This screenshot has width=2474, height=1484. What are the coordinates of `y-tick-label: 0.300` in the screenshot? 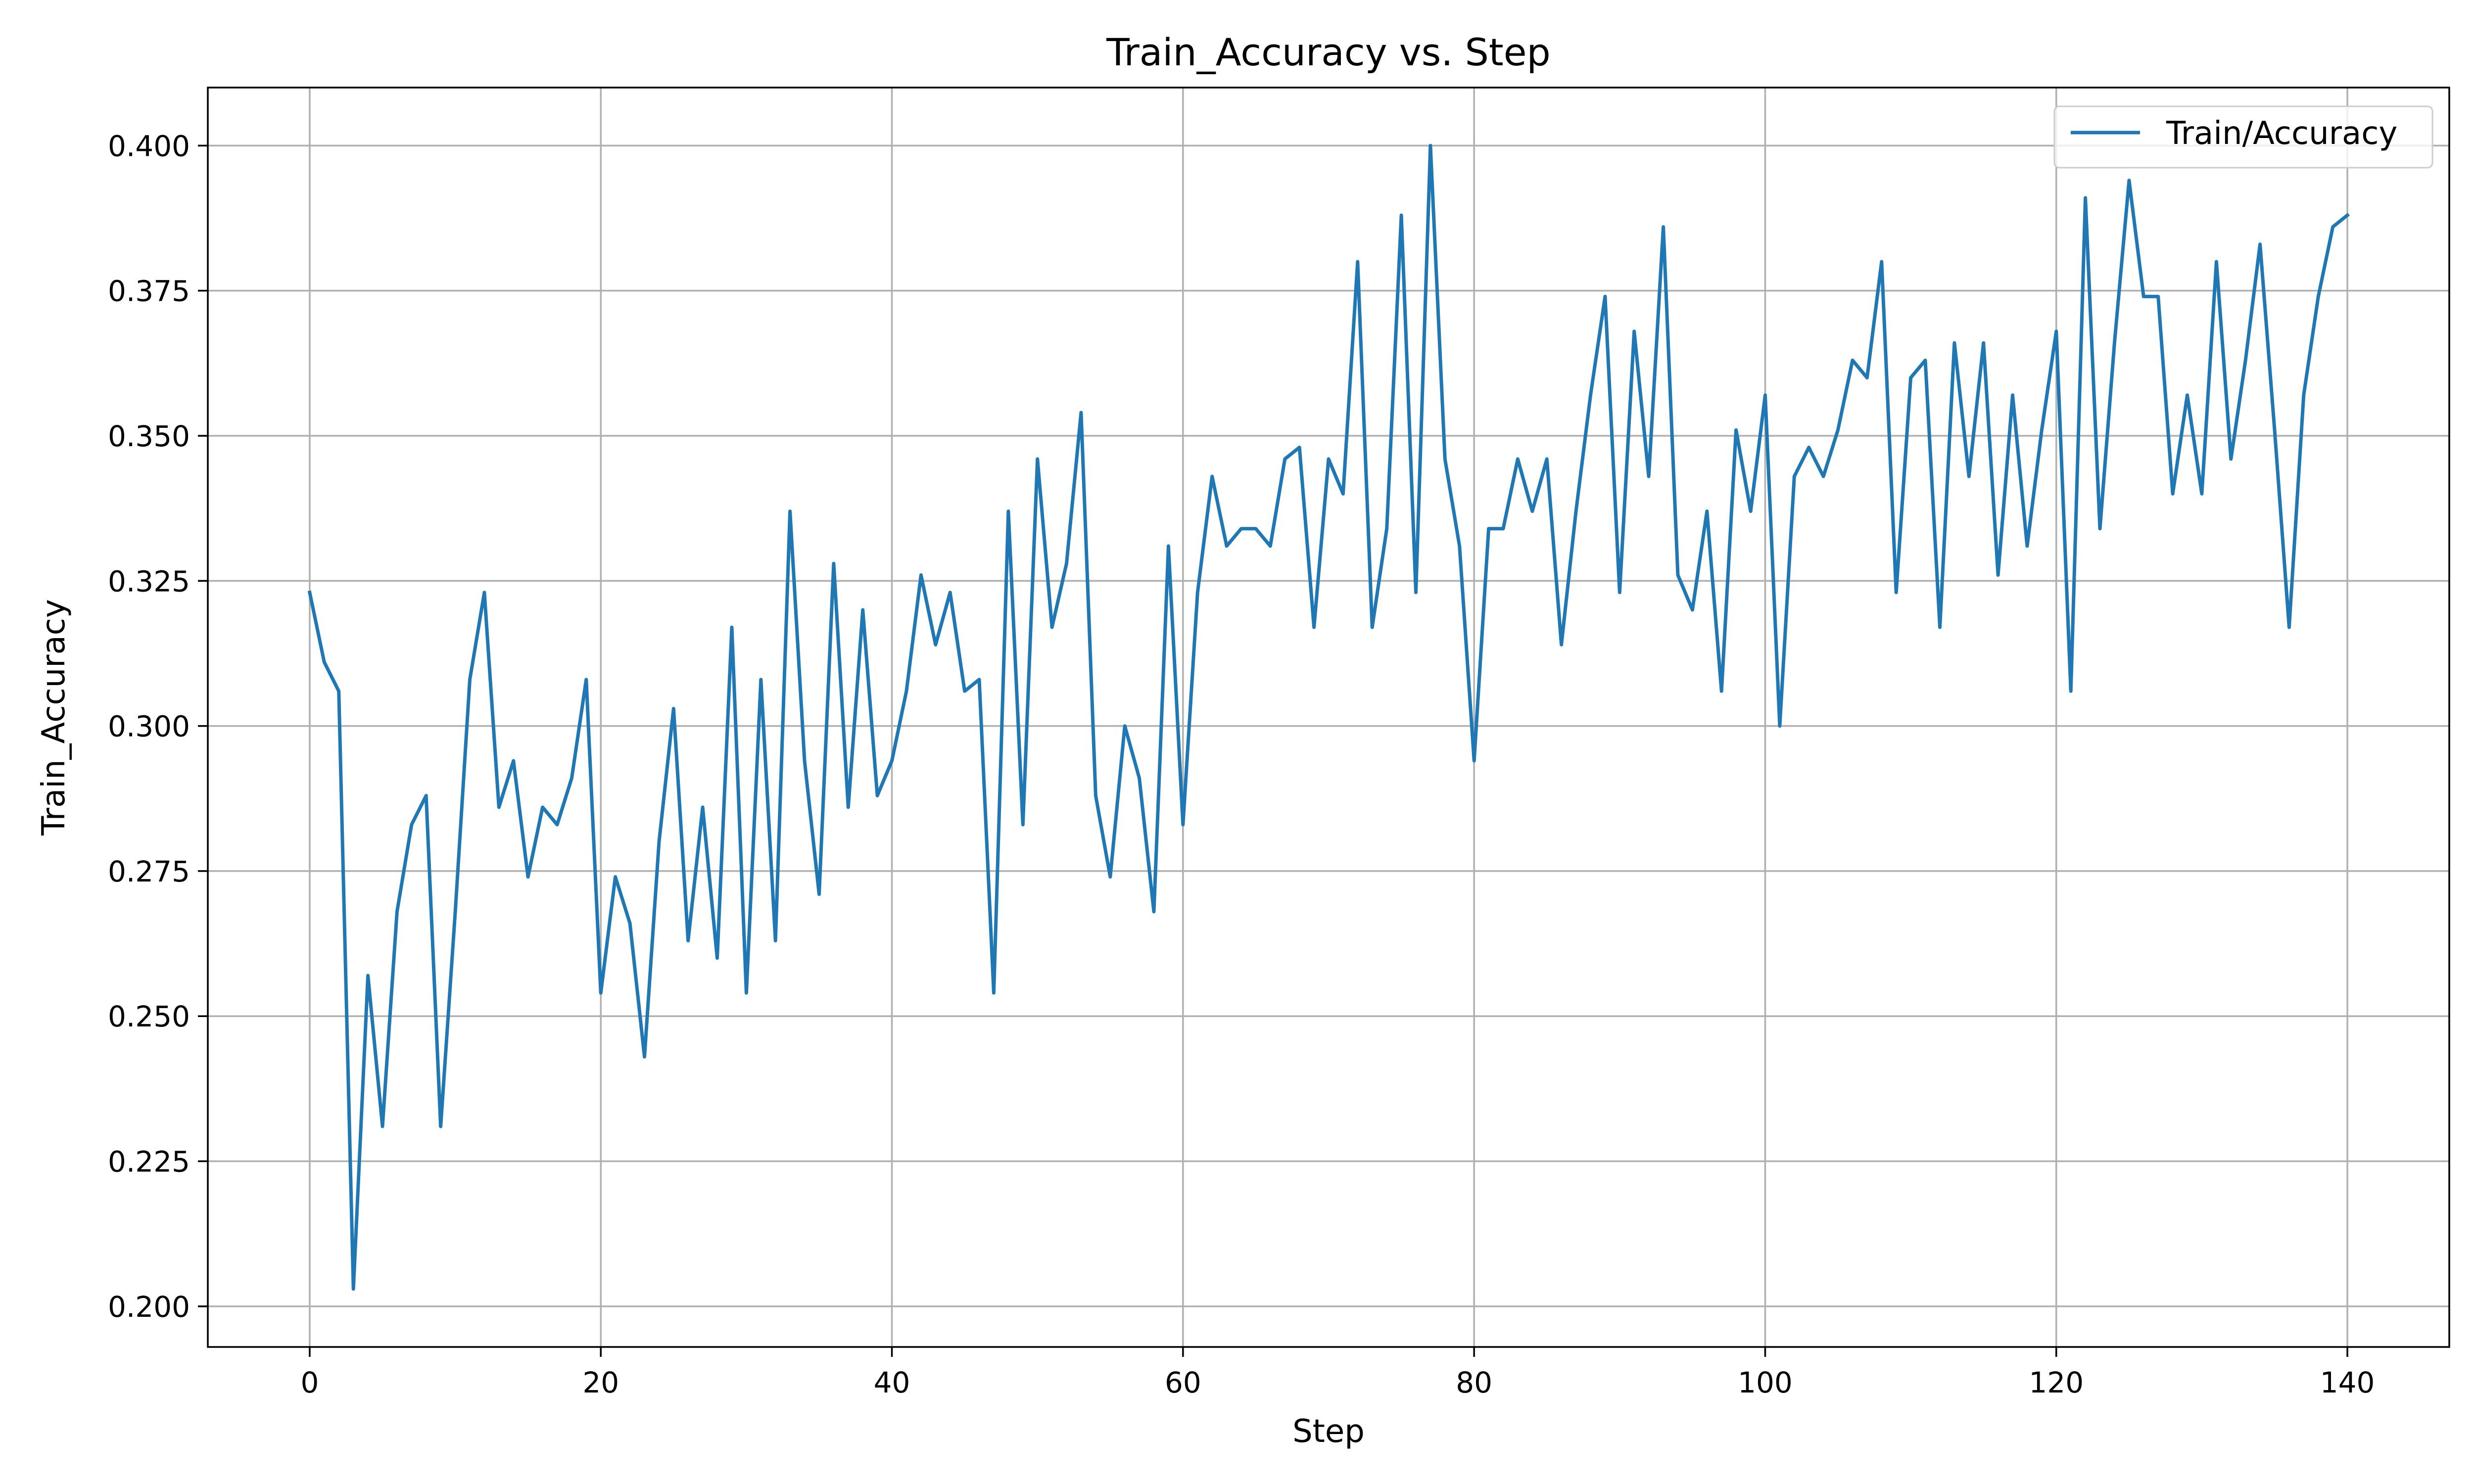 It's located at (149, 726).